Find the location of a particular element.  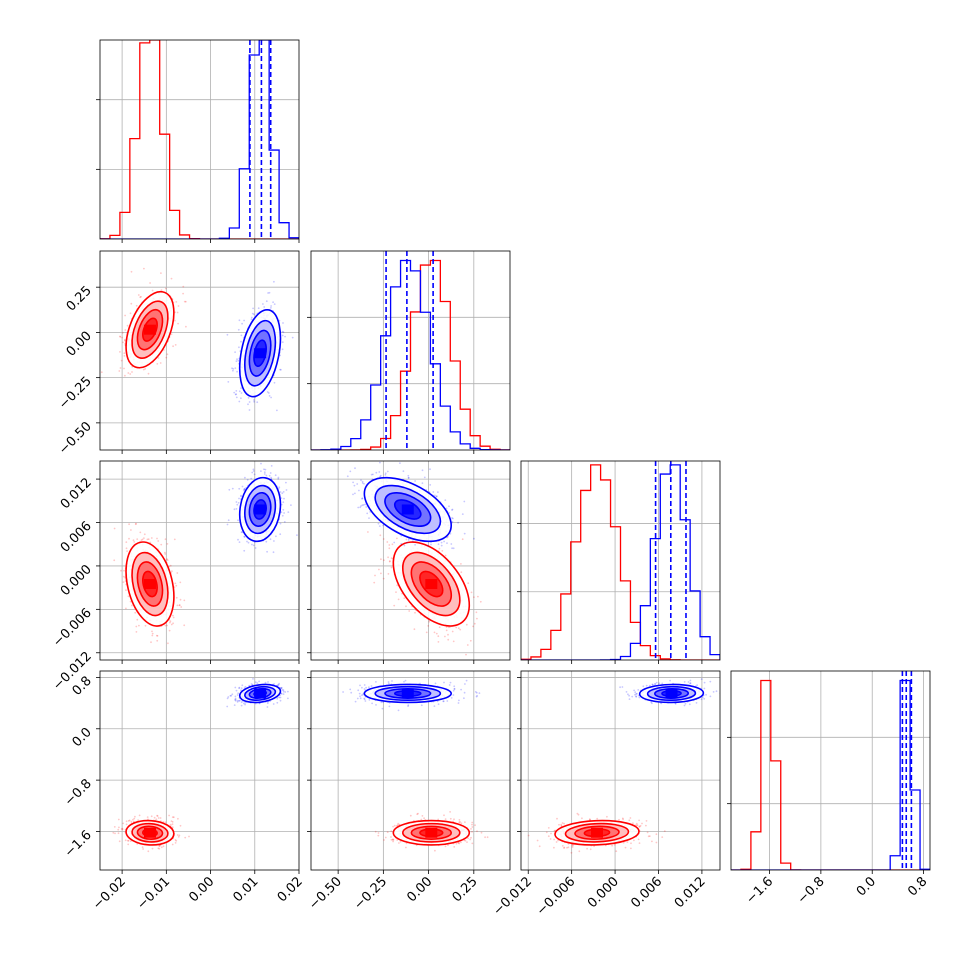

x-tick-label: −0.01 is located at coordinates (153, 893).